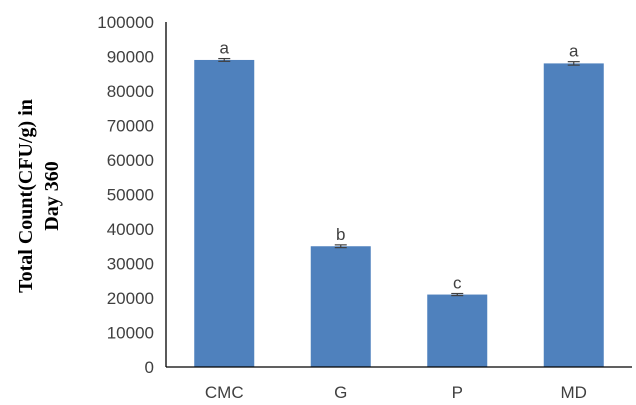 The width and height of the screenshot is (636, 405). What do you see at coordinates (52, 195) in the screenshot?
I see `y-axis-title-line2: Day 360` at bounding box center [52, 195].